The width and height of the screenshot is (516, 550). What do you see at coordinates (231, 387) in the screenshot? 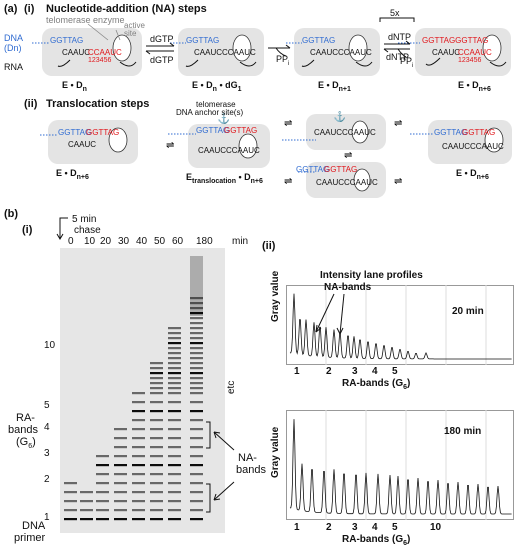
I see `etc-label: etc` at bounding box center [231, 387].